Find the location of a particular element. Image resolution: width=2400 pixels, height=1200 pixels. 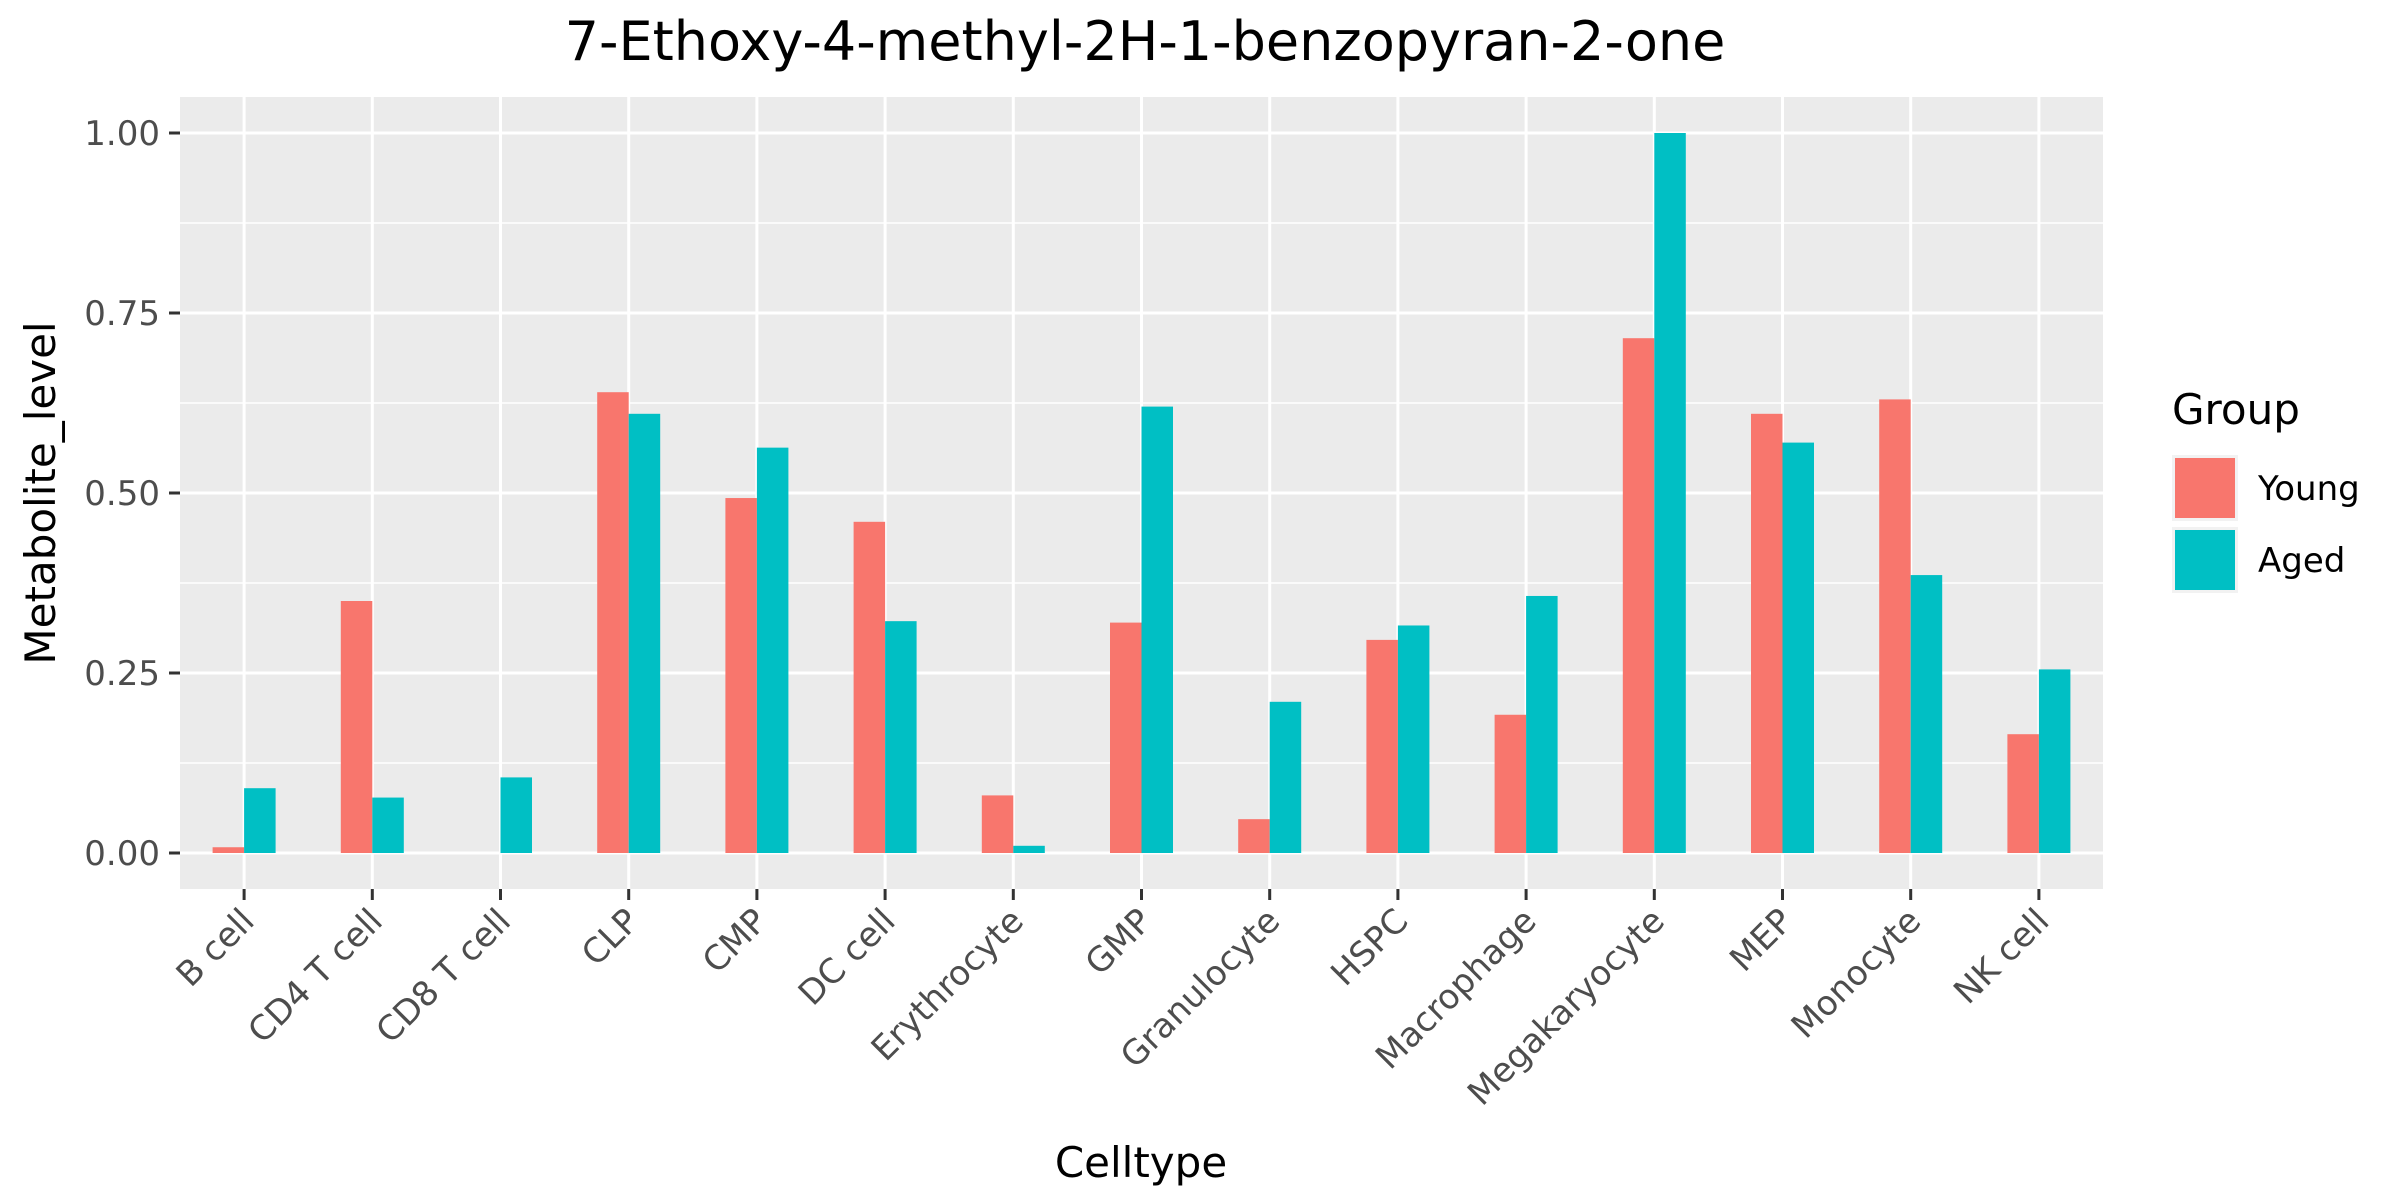

bar-aged-monocyte is located at coordinates (1926, 714).